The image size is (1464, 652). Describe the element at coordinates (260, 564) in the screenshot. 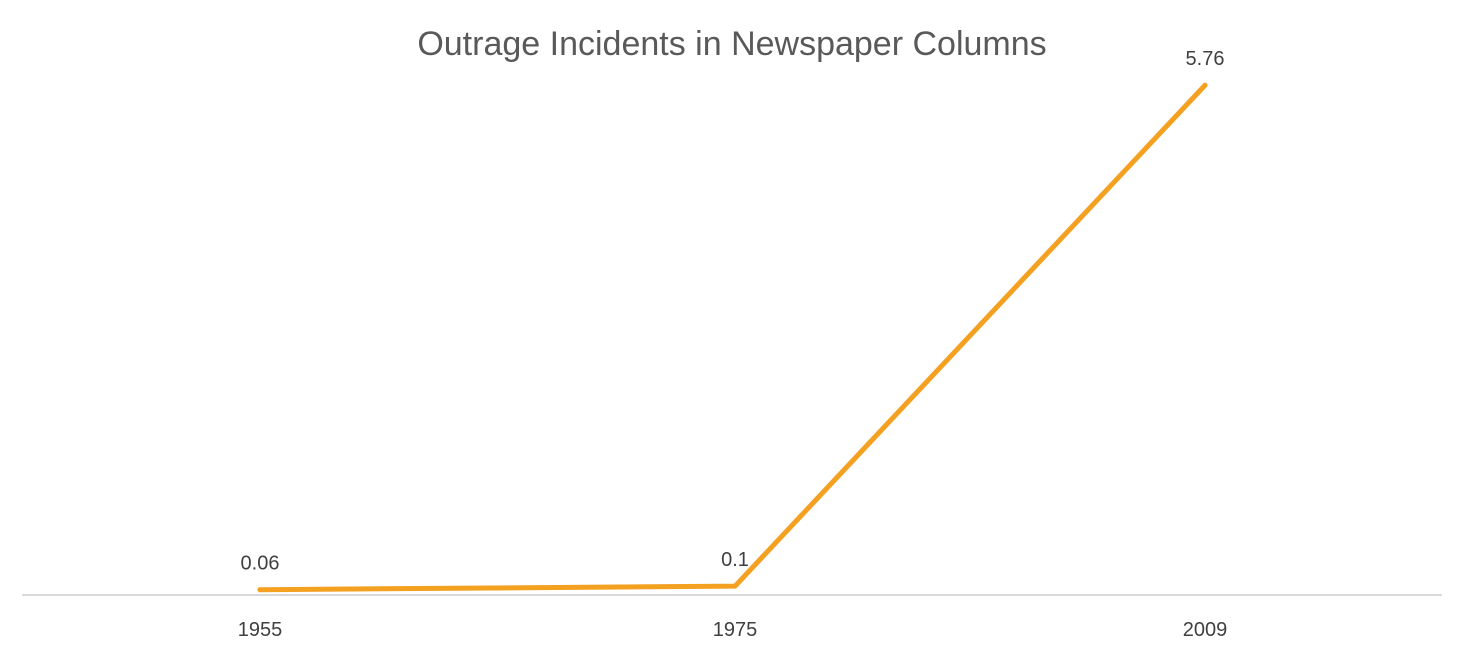

I see `data-label: 0.06` at that location.